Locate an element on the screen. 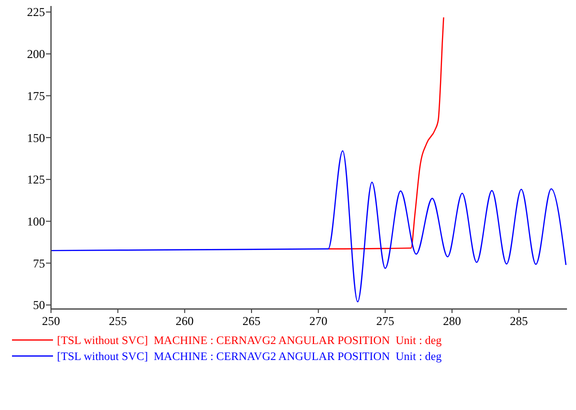 The width and height of the screenshot is (576, 410). x-tick-label: 260 is located at coordinates (185, 321).